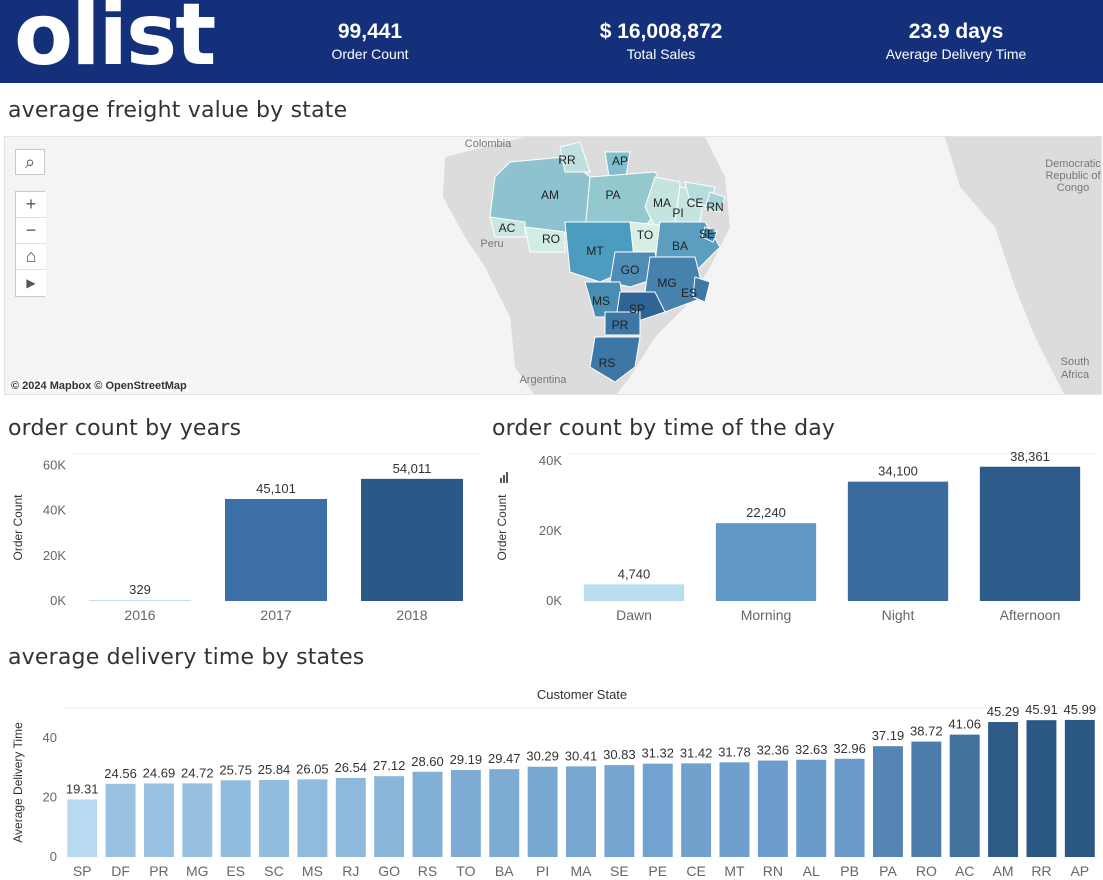 Image resolution: width=1103 pixels, height=880 pixels. Describe the element at coordinates (662, 203) in the screenshot. I see `state-label: MA` at that location.